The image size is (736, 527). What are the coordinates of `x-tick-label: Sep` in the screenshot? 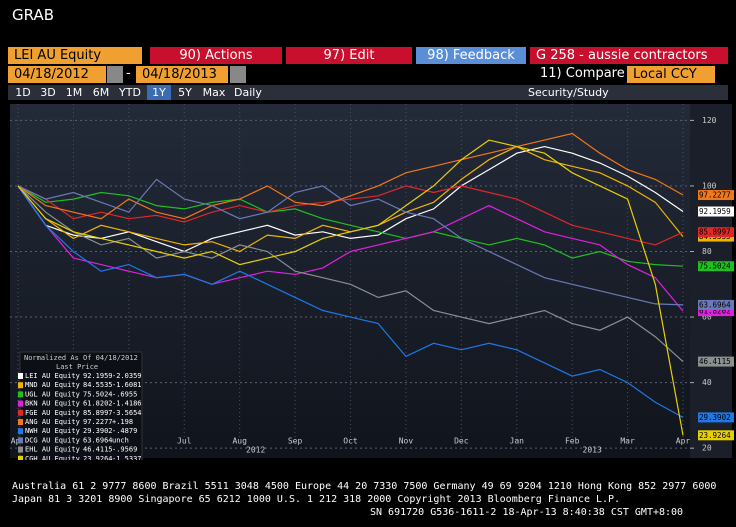 It's located at (295, 441).